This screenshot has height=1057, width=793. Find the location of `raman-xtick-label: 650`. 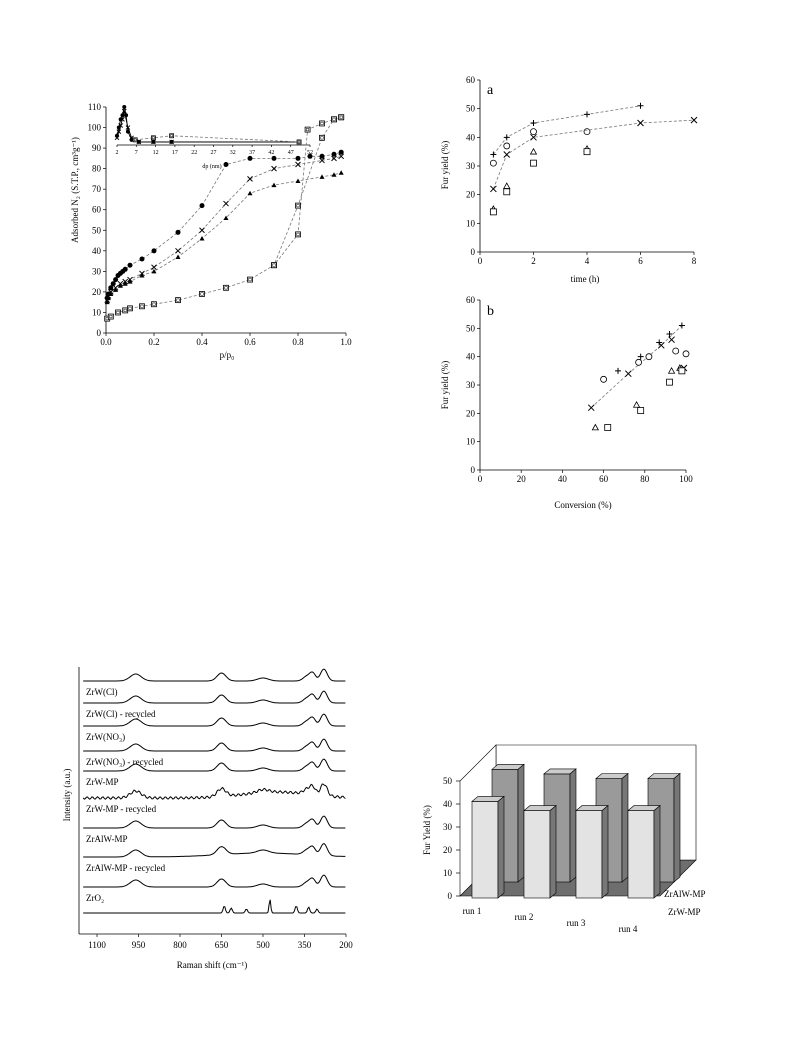

raman-xtick-label: 650 is located at coordinates (222, 945).